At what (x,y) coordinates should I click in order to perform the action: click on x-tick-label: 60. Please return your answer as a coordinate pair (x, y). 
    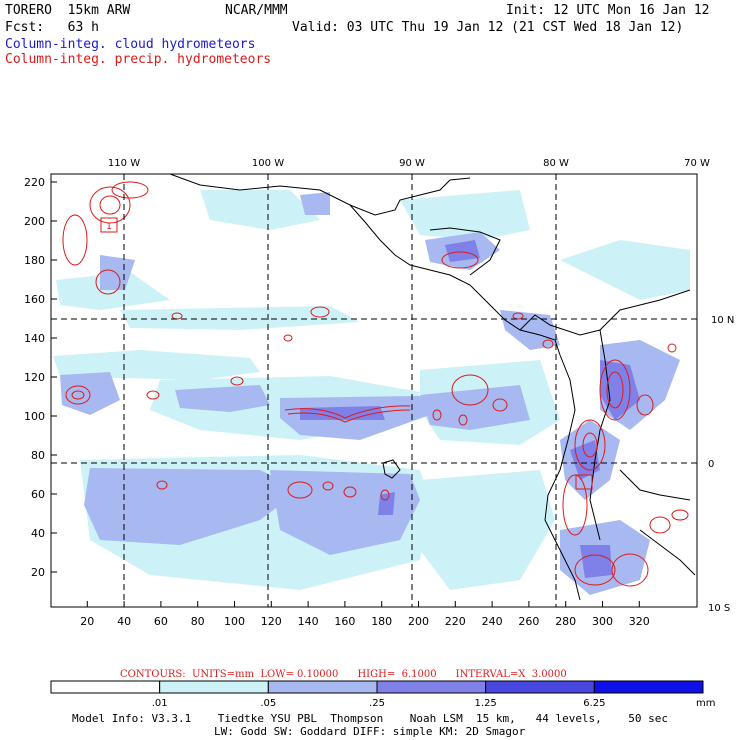
    Looking at the image, I should click on (161, 621).